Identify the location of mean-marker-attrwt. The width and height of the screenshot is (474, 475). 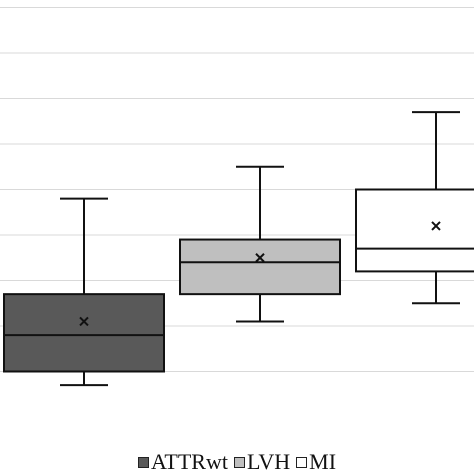
(84, 321).